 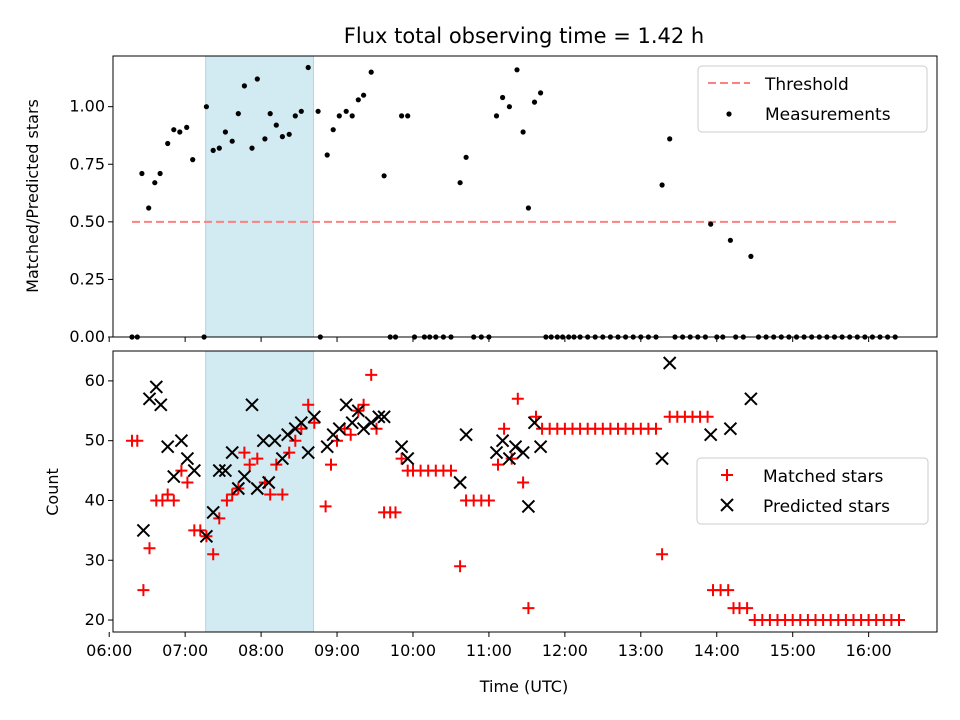 I want to click on threshold-legend-label: Threshold, so click(x=806, y=85).